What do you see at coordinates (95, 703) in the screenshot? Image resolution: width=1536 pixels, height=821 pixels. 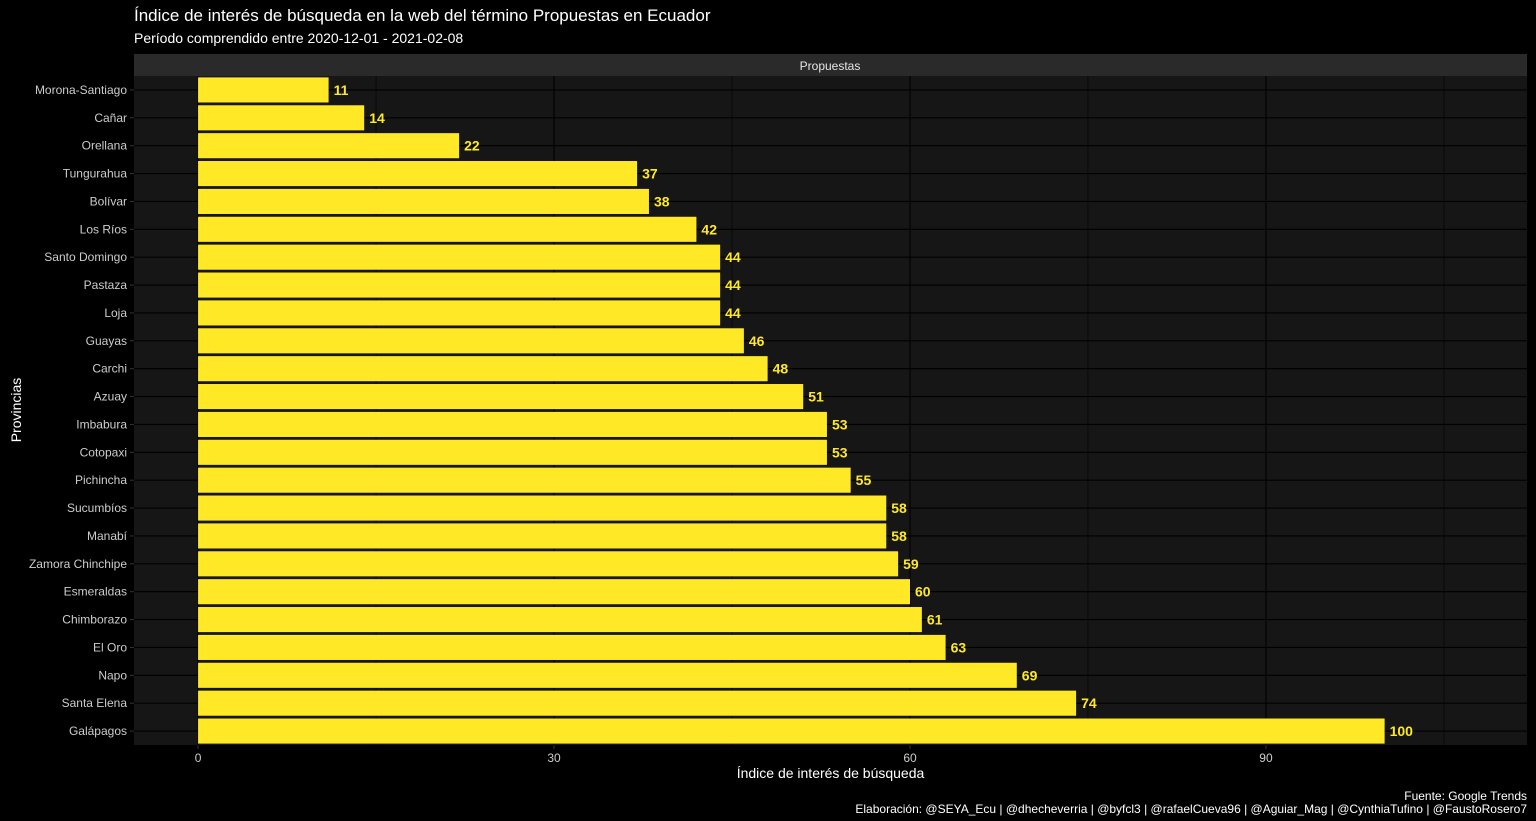 I see `category-label: Santa Elena` at bounding box center [95, 703].